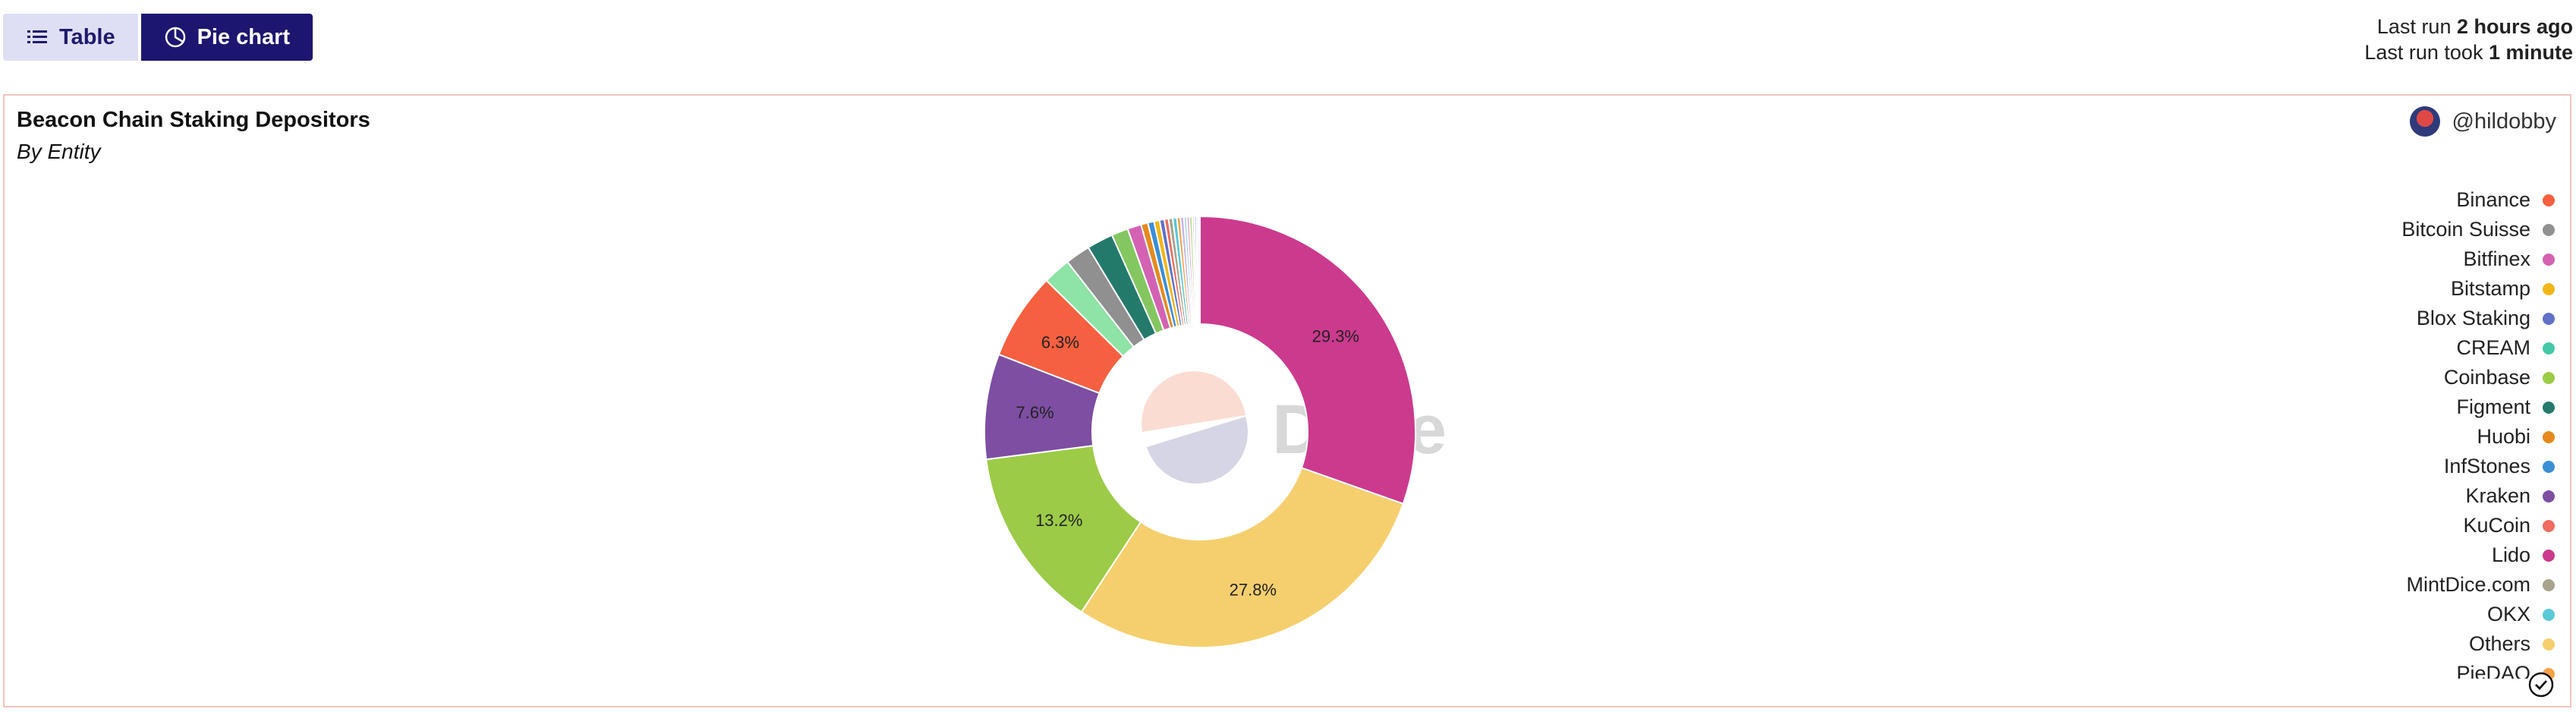  I want to click on last-run-took-value: 1 minute, so click(2530, 52).